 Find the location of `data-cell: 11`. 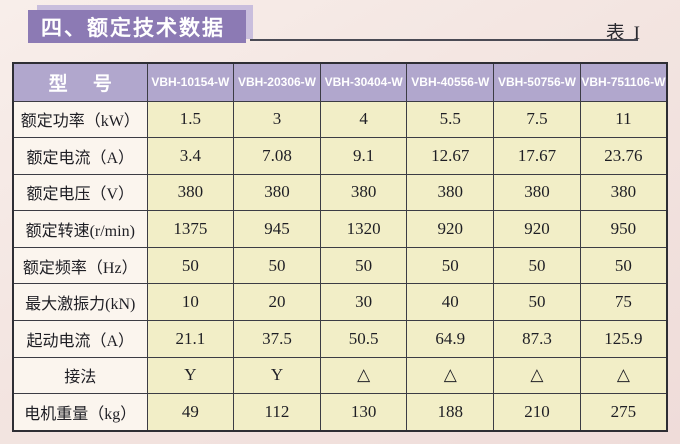

data-cell: 11 is located at coordinates (623, 119).